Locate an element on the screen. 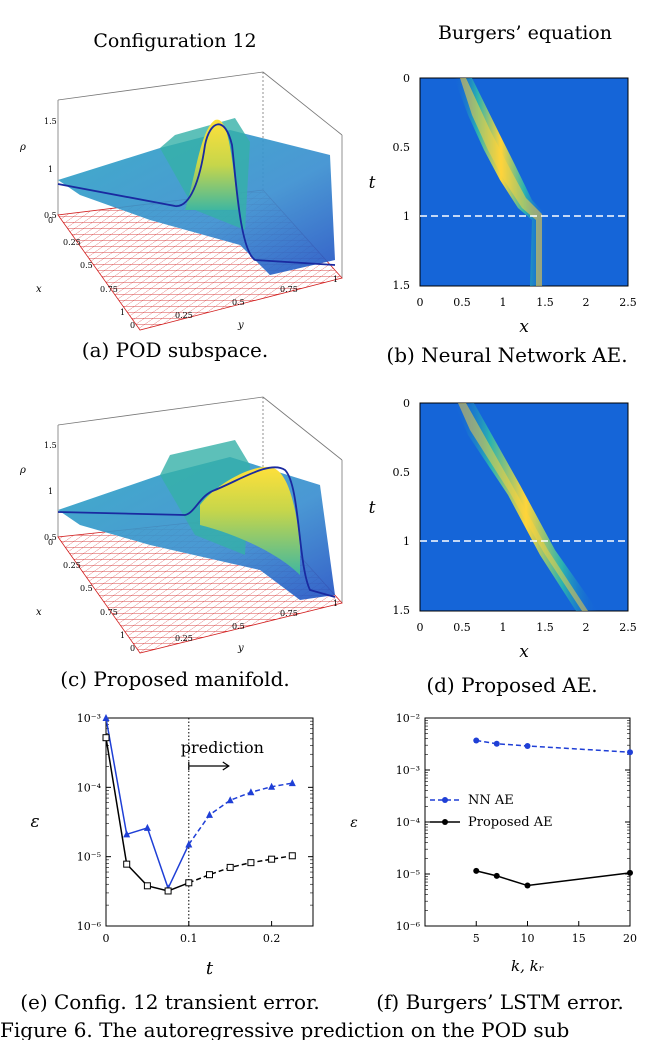 The image size is (661, 1040). z-tick: 0.5 is located at coordinates (50, 215).